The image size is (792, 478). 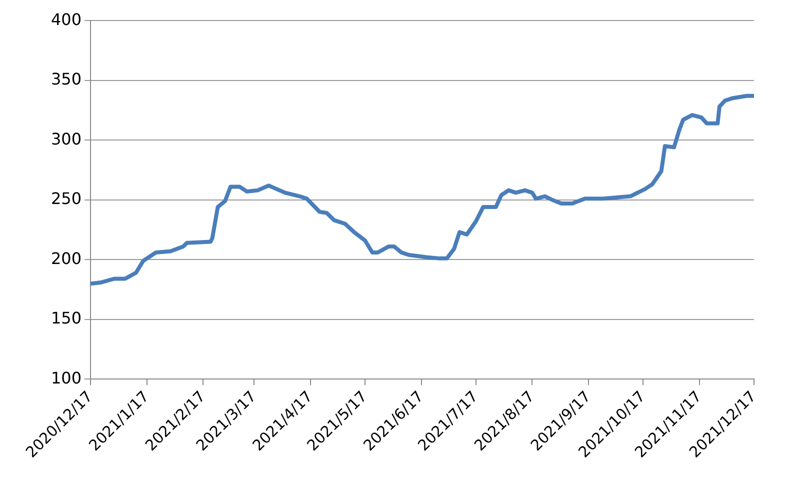 I want to click on y-tick-label: 200, so click(x=66, y=258).